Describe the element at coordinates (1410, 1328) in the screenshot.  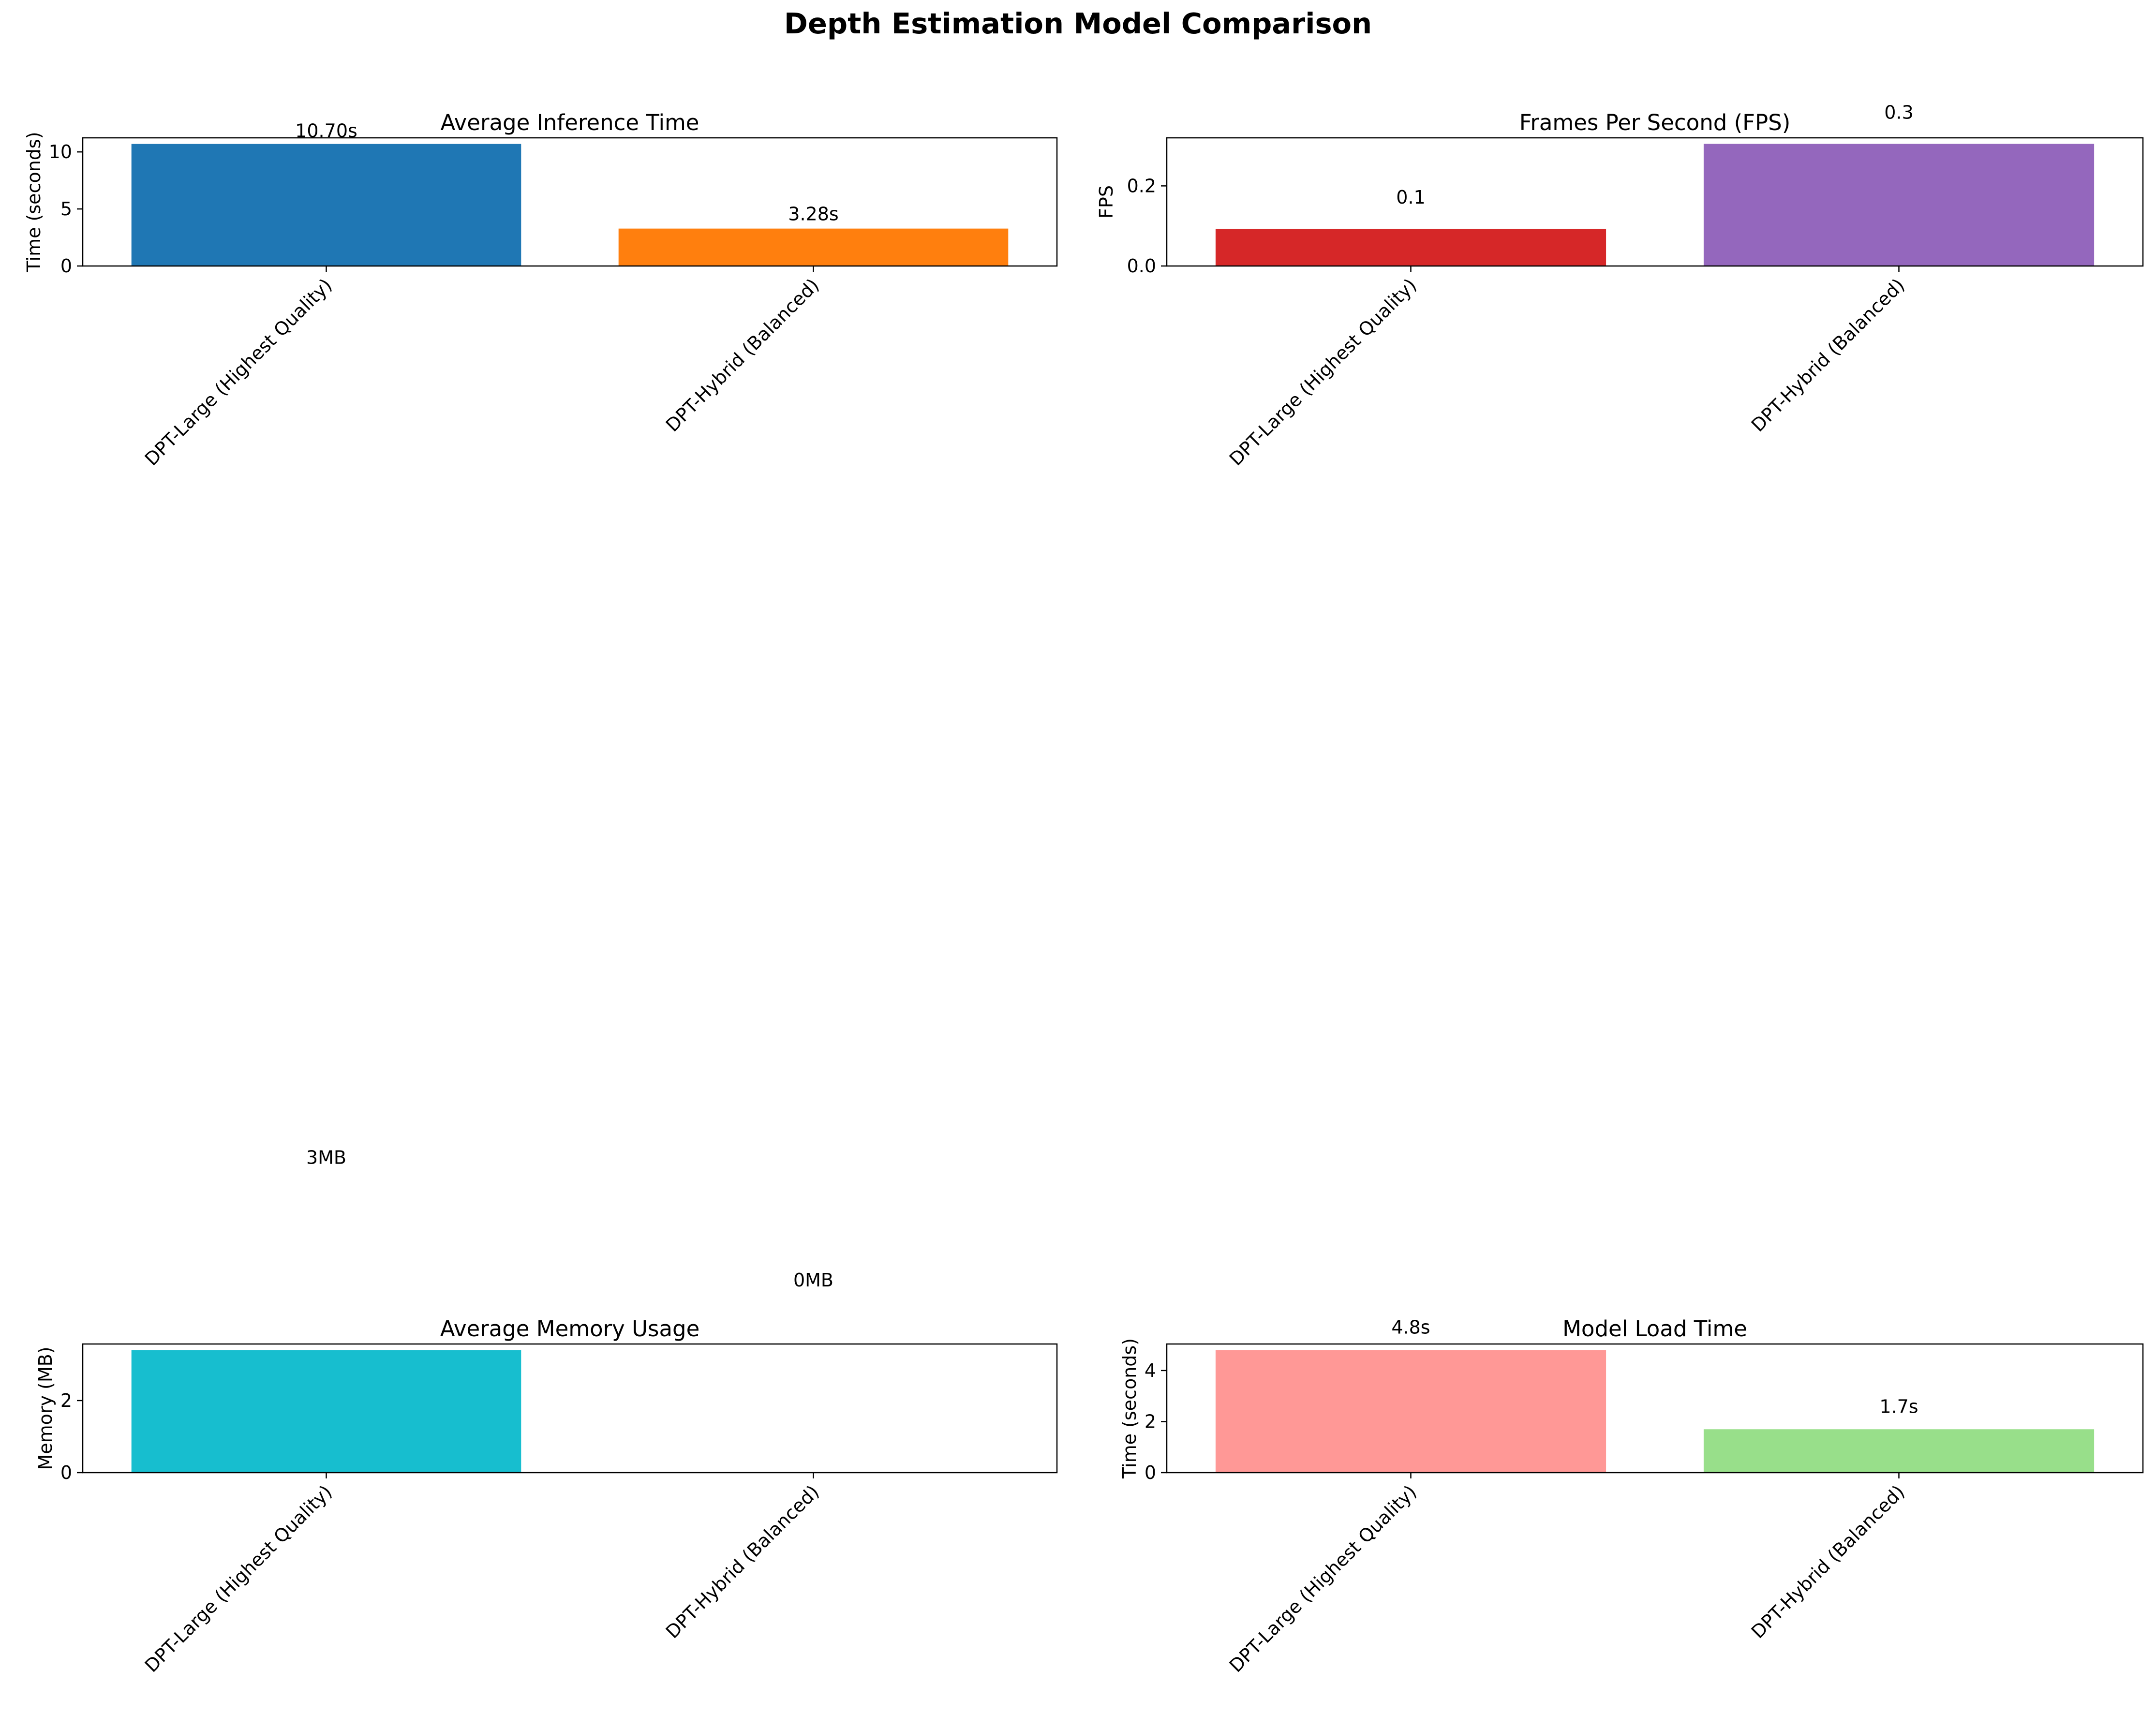
I see `data-label: 4.8s` at that location.